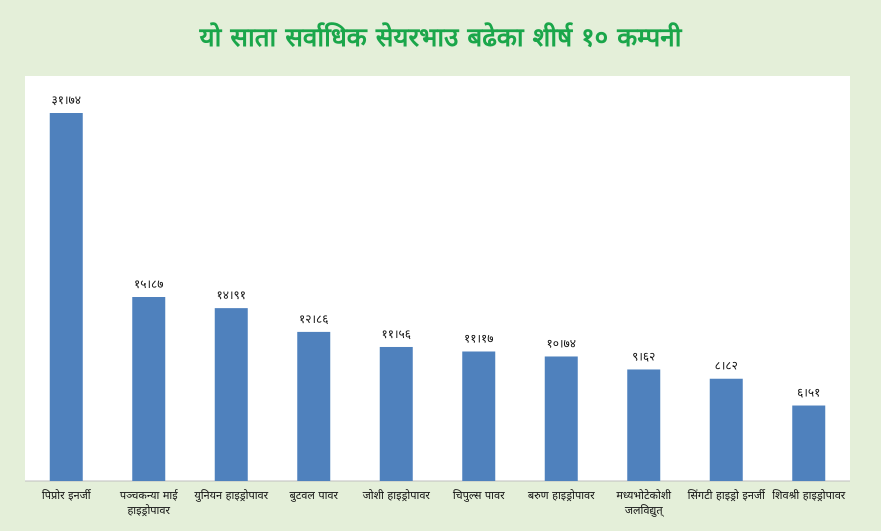  I want to click on data-label: ११।५६, so click(396, 334).